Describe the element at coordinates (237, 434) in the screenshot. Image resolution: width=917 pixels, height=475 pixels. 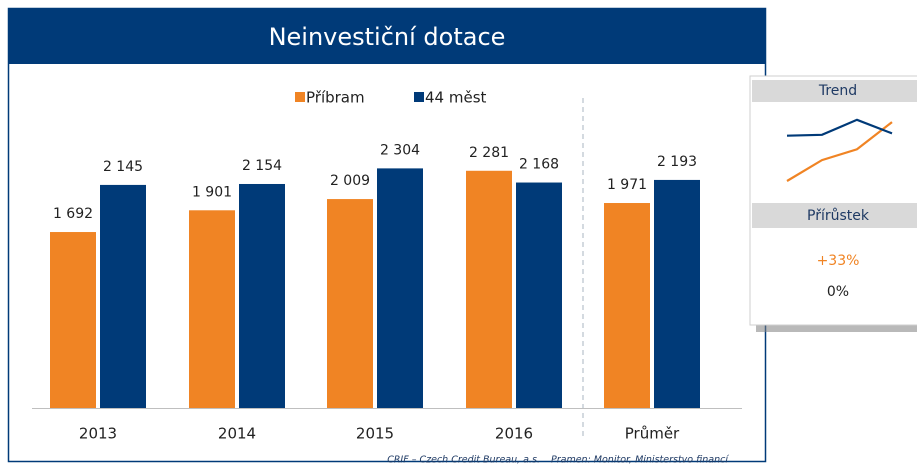
I see `x-tick-label: 2014` at that location.